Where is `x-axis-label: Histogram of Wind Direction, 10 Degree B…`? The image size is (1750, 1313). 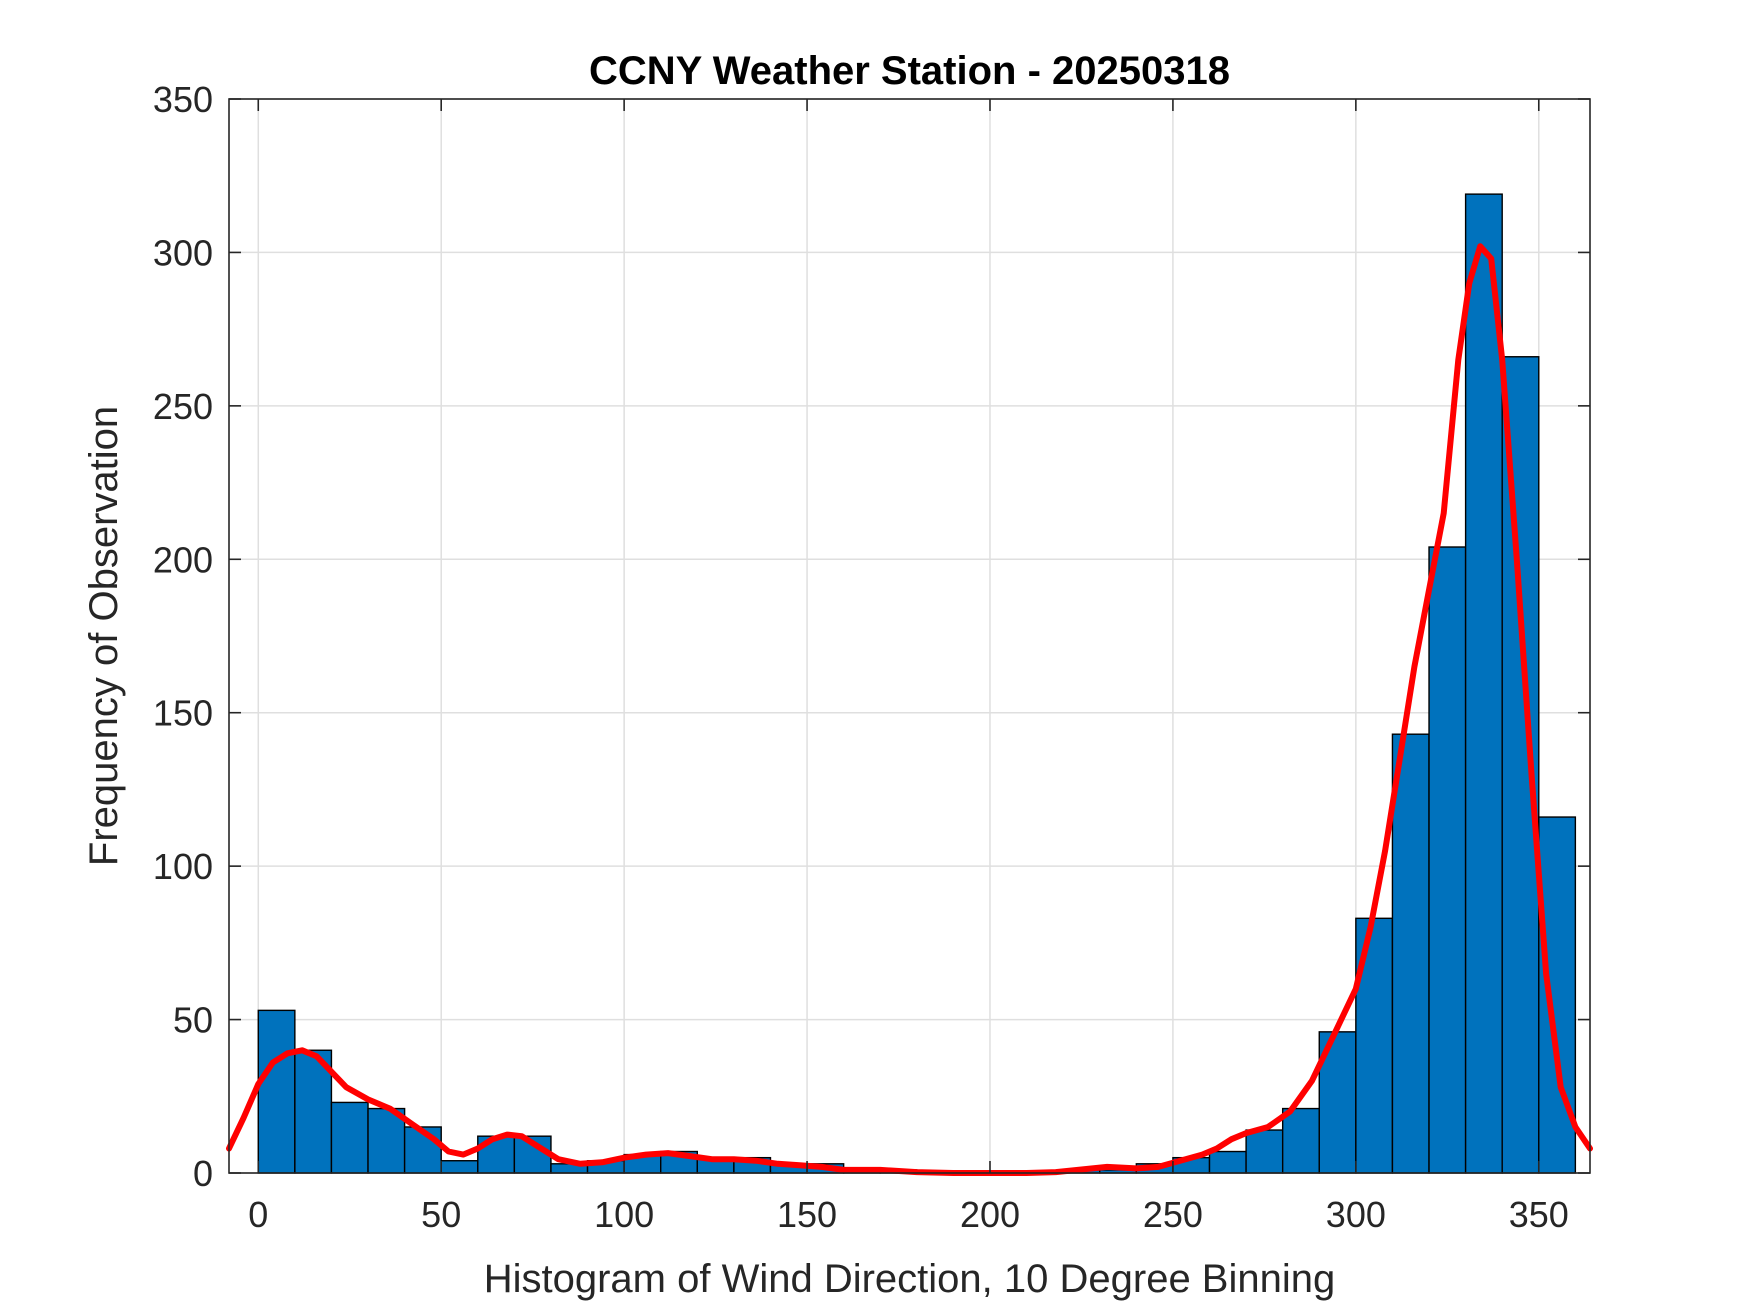 x-axis-label: Histogram of Wind Direction, 10 Degree B… is located at coordinates (910, 1279).